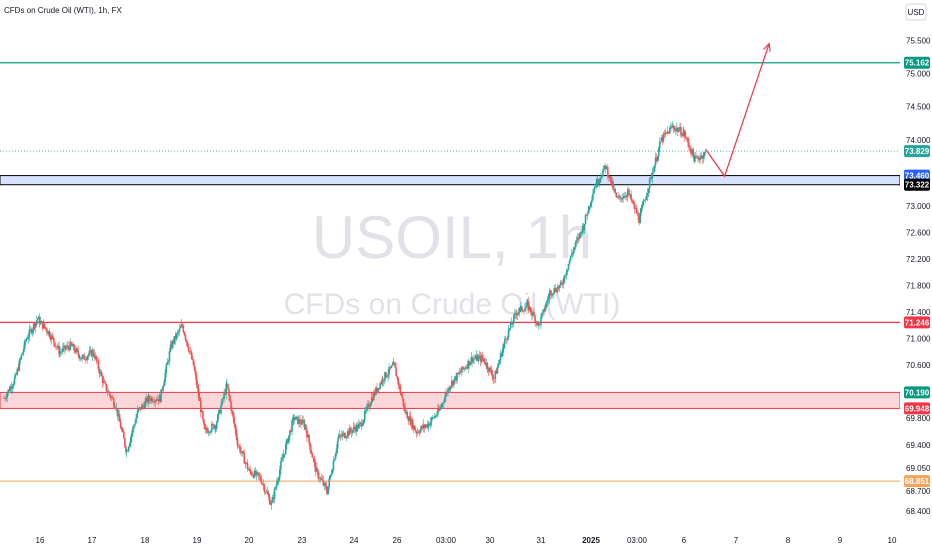 The image size is (932, 550). Describe the element at coordinates (918, 73) in the screenshot. I see `y-tick-label: 75.000` at that location.